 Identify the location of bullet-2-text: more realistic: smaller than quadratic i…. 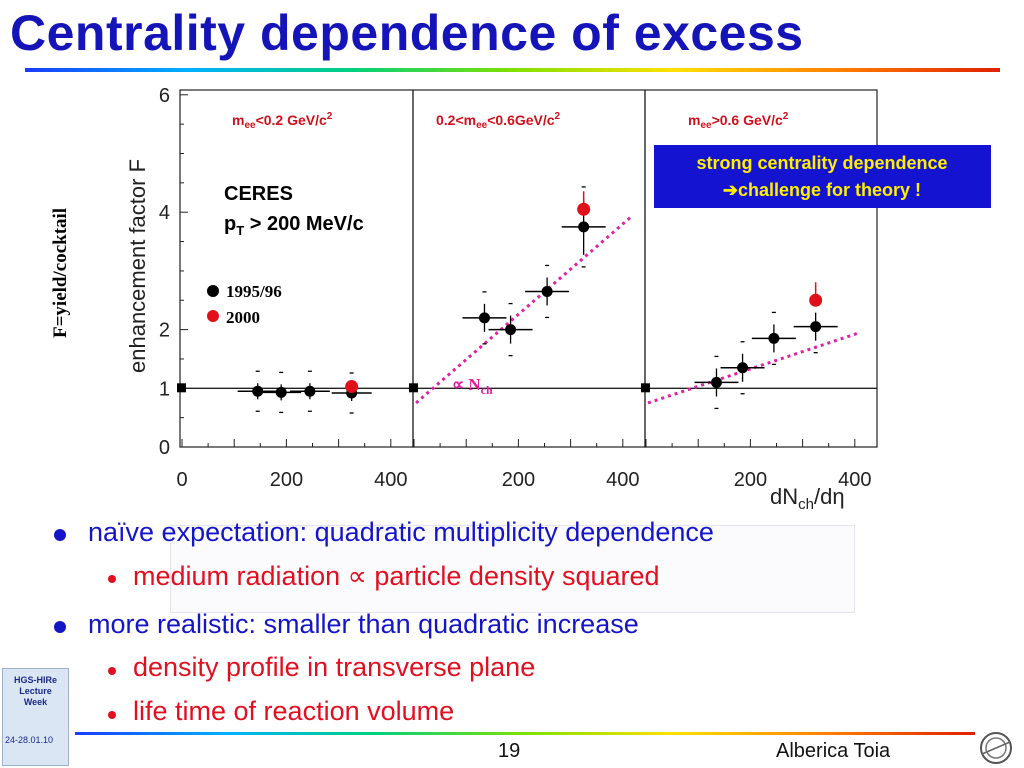
(363, 624).